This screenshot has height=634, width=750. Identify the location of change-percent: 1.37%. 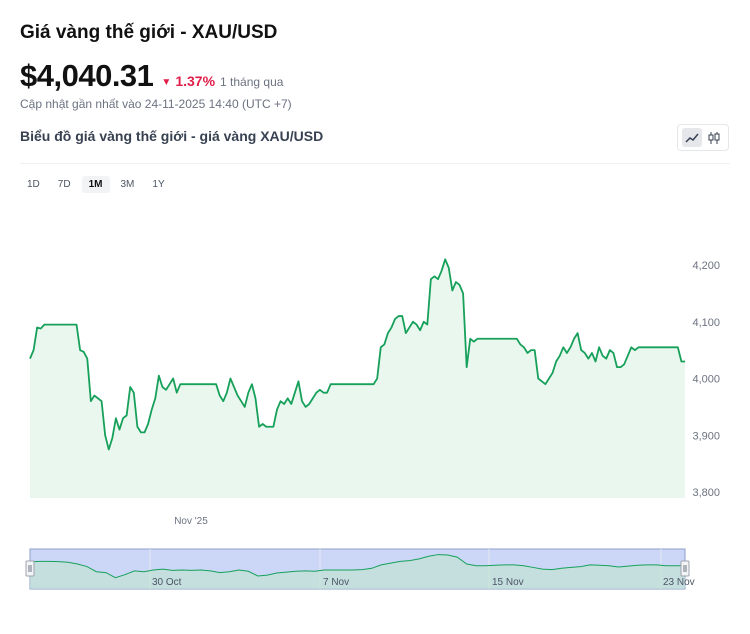
(195, 81).